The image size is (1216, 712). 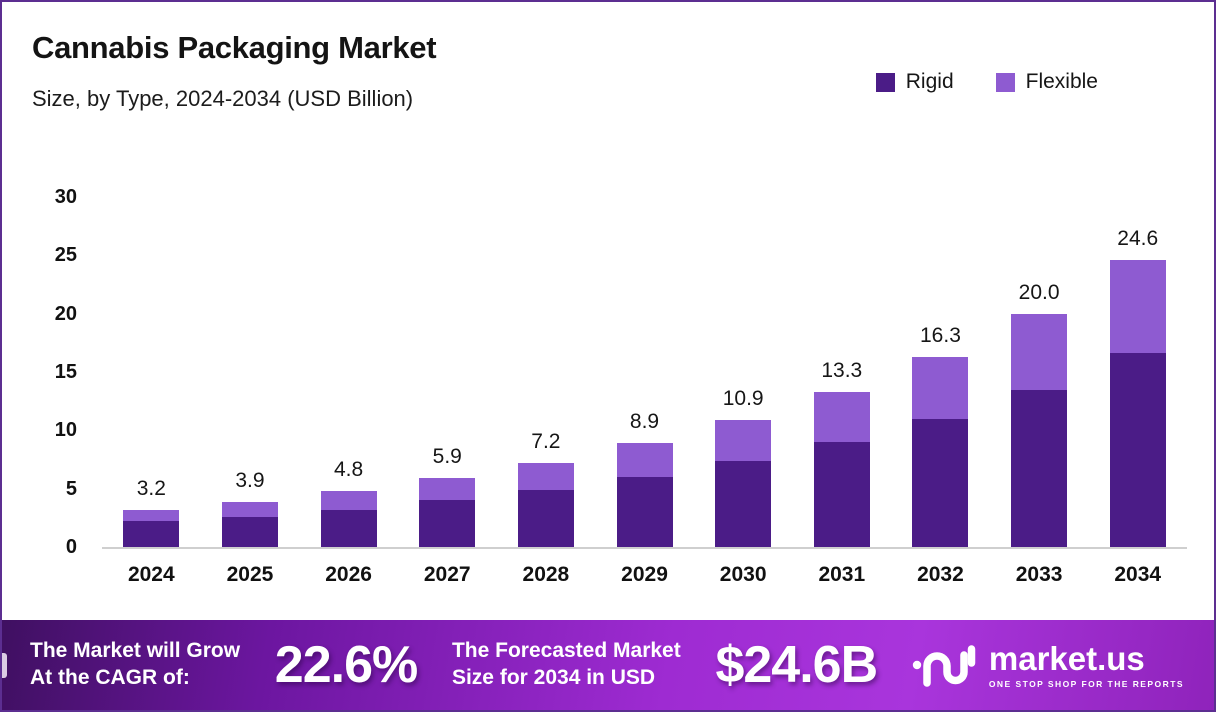 I want to click on bar-group-2032: 16.3, so click(x=940, y=372).